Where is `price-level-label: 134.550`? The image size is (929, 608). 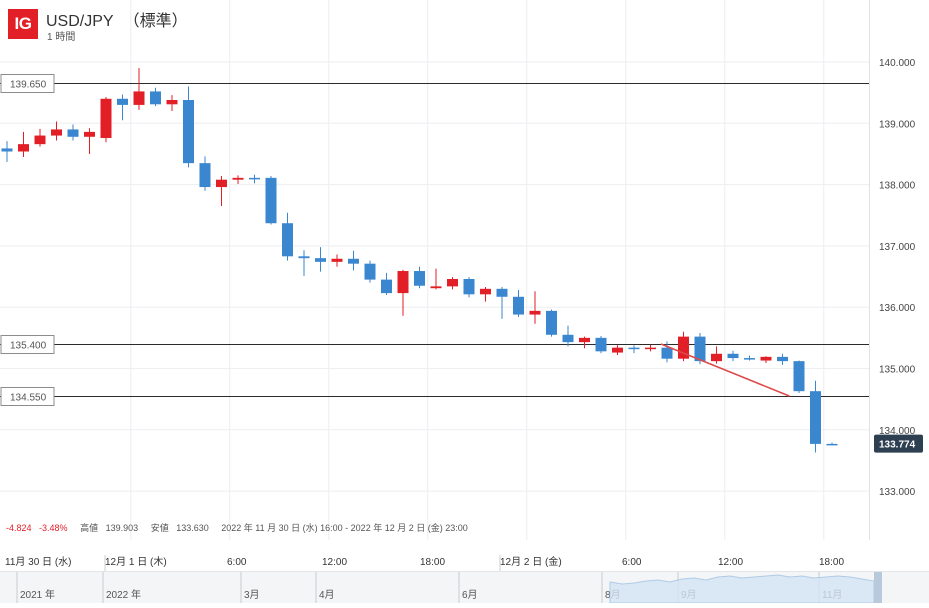 price-level-label: 134.550 is located at coordinates (28, 398).